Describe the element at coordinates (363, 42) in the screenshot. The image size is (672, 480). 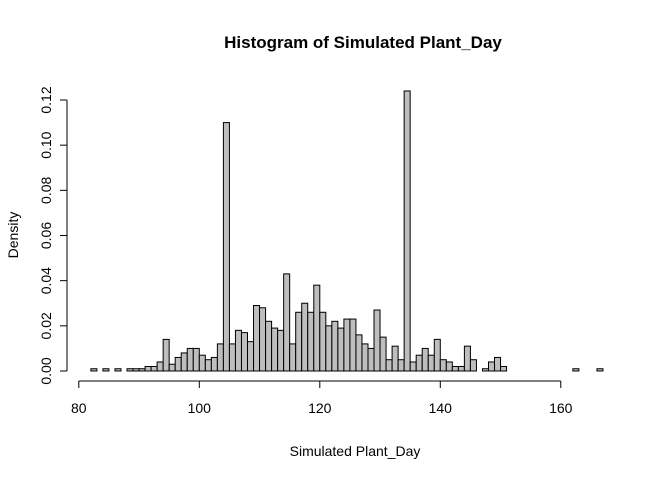
I see `chart-title: Histogram of Simulated Plant_Day` at that location.